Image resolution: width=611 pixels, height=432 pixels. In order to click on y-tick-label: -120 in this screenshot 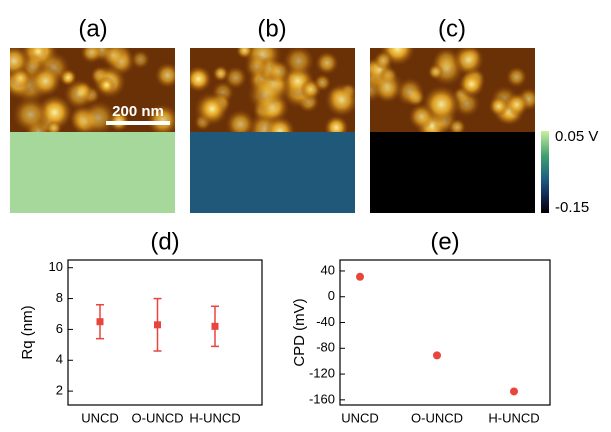, I will do `click(322, 373)`.